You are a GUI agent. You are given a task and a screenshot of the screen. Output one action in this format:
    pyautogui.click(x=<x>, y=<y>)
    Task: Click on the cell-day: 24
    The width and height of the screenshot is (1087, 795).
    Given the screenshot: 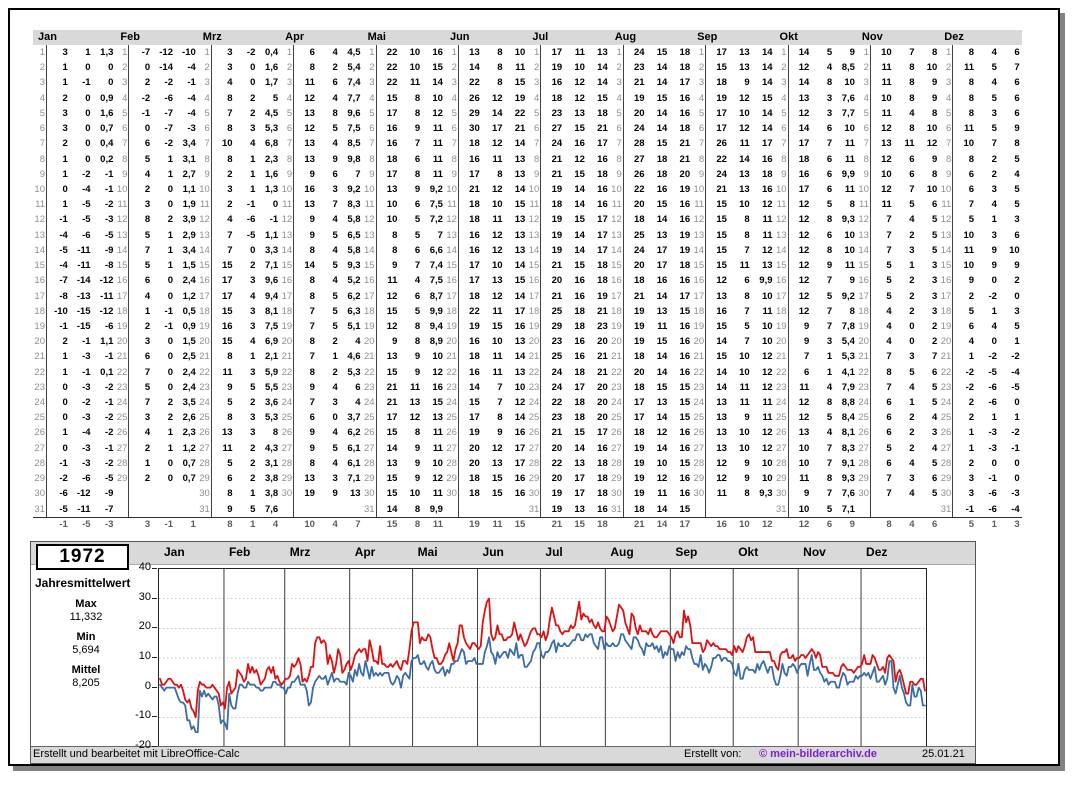 What is the action you would take?
    pyautogui.click(x=946, y=403)
    